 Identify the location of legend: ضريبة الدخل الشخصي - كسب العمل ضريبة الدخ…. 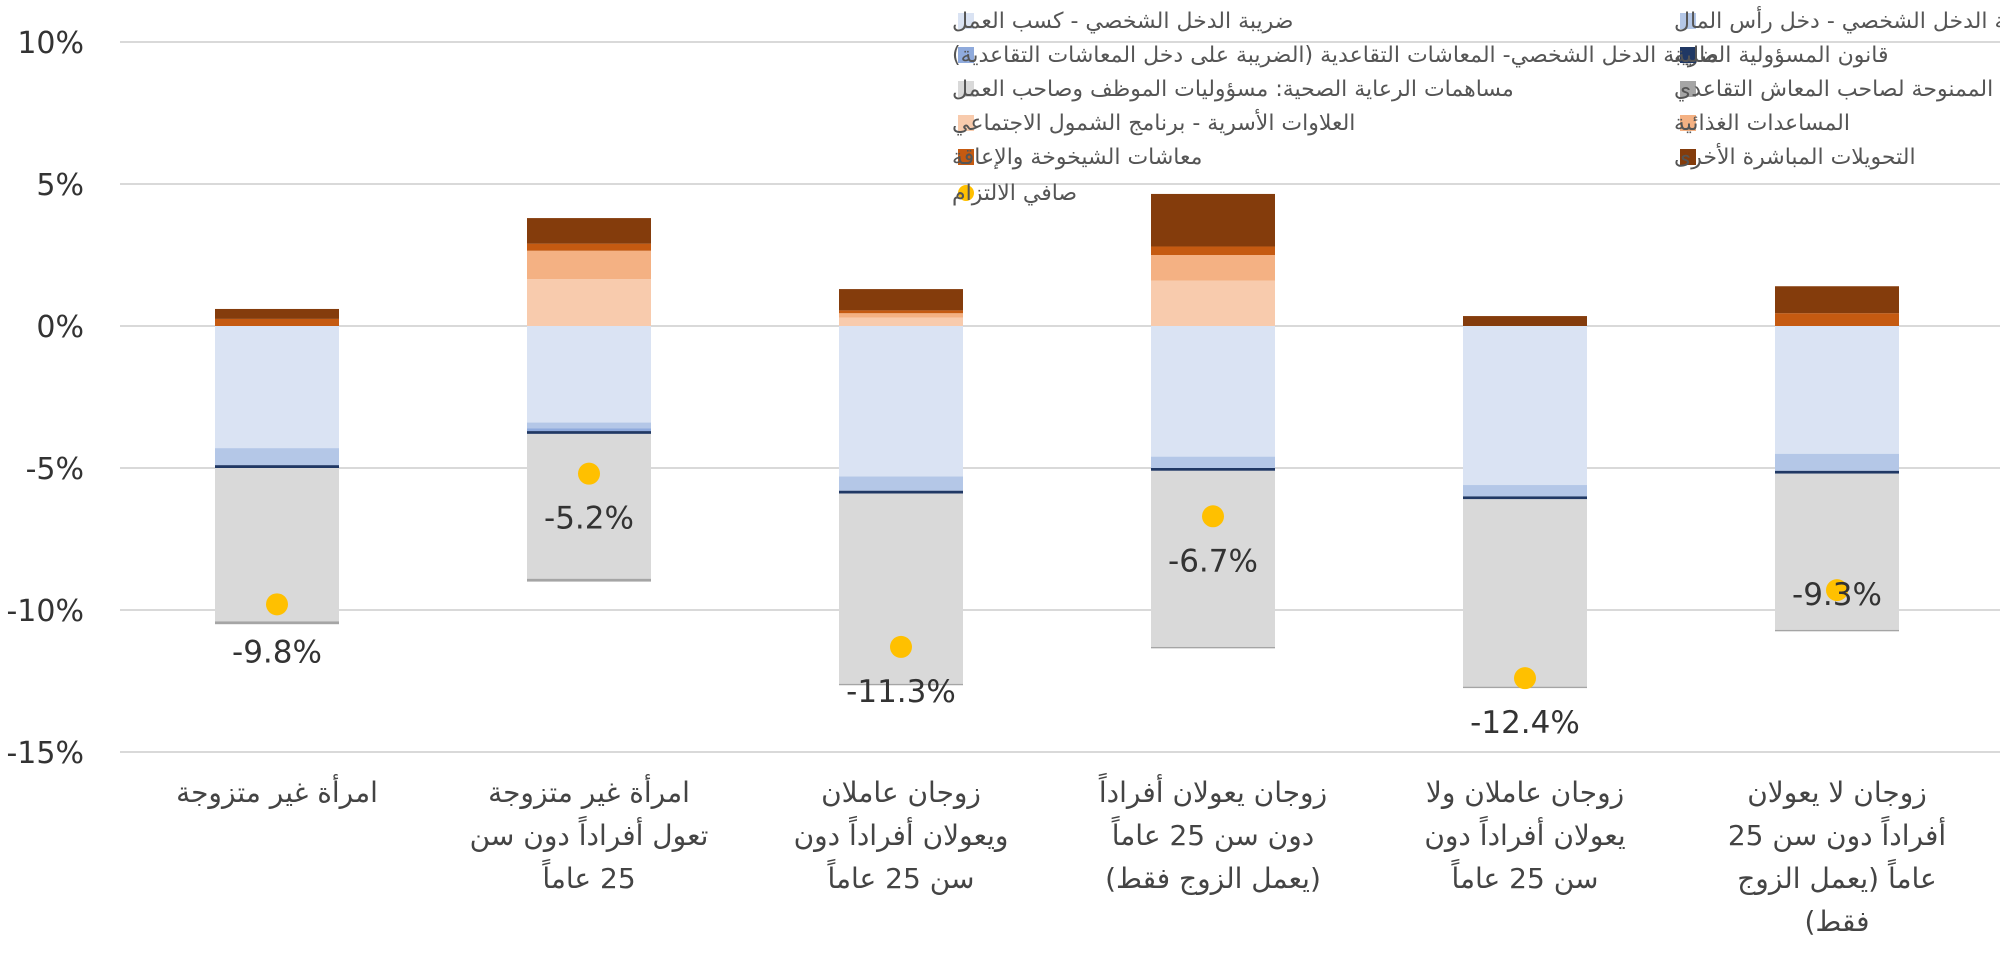
(1476, 106).